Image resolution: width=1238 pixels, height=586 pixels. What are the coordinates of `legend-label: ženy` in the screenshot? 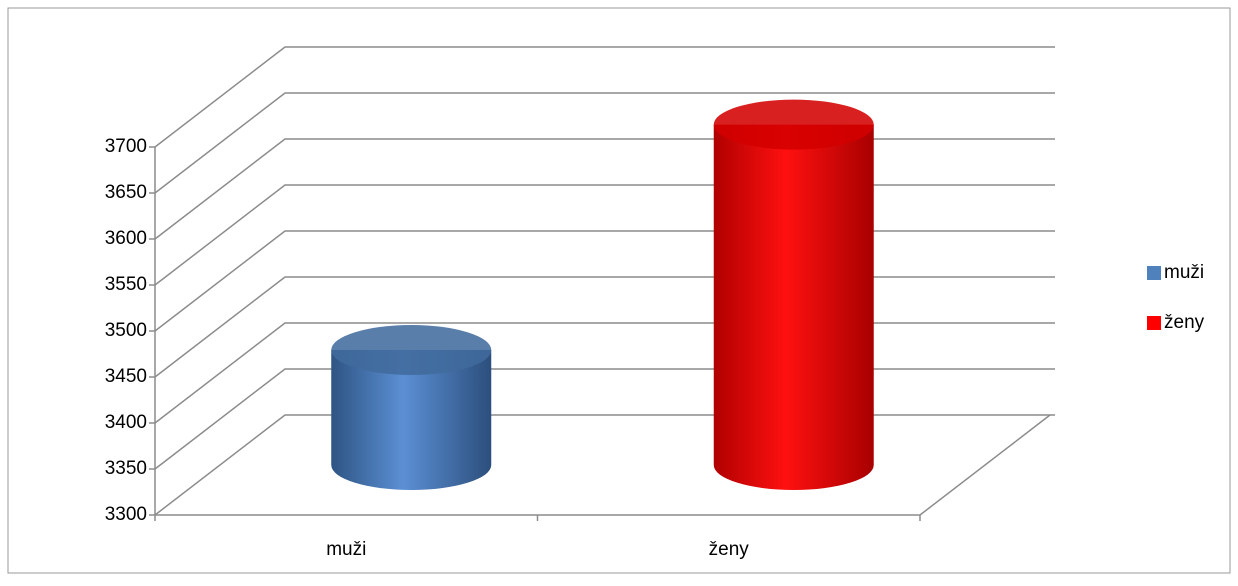 It's located at (1184, 322).